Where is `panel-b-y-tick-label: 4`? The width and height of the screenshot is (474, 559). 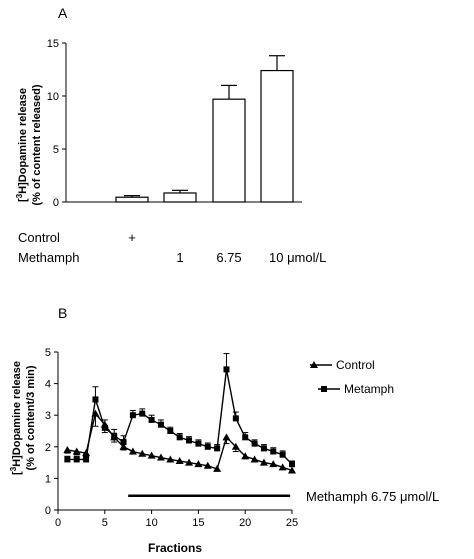 panel-b-y-tick-label: 4 is located at coordinates (48, 385).